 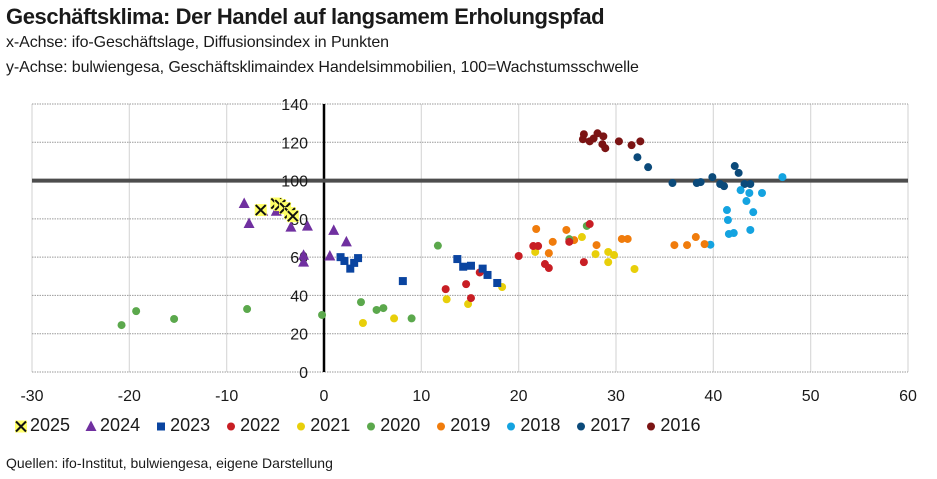 I want to click on legend-item-2024: 2024, so click(x=112, y=425).